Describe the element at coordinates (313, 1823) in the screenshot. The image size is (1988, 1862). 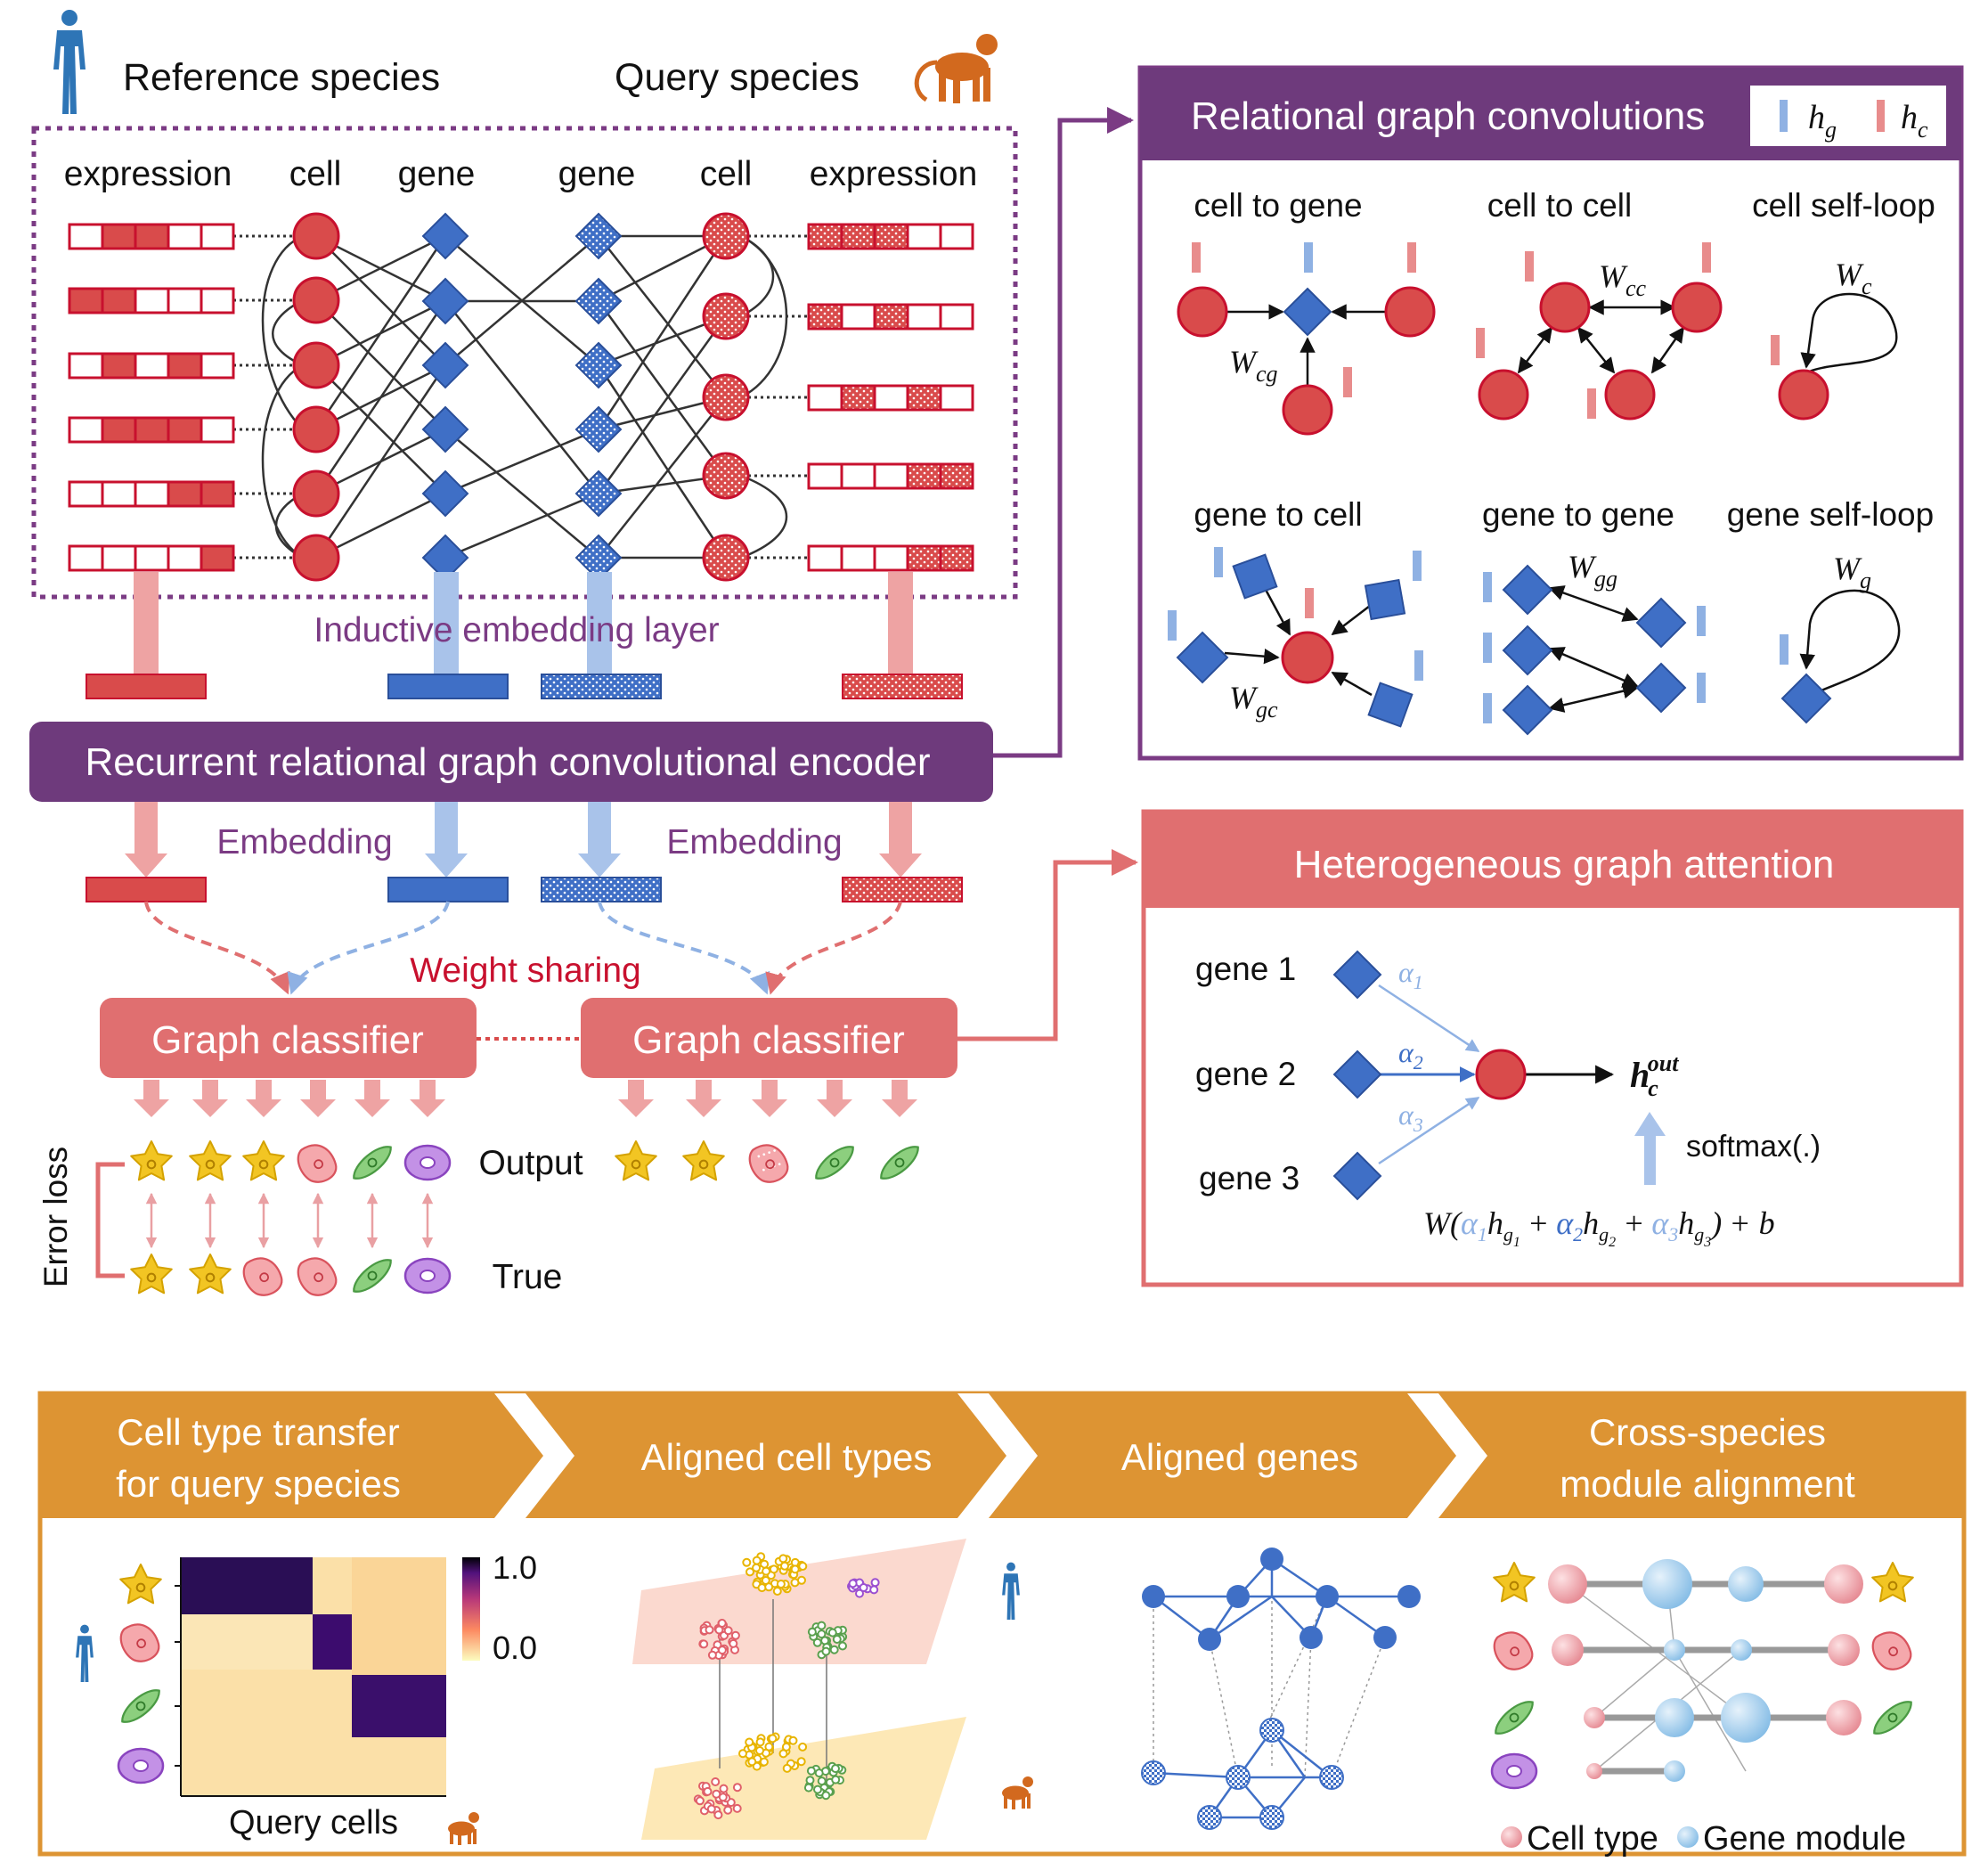
I see `query-cells-label: Query cells` at that location.